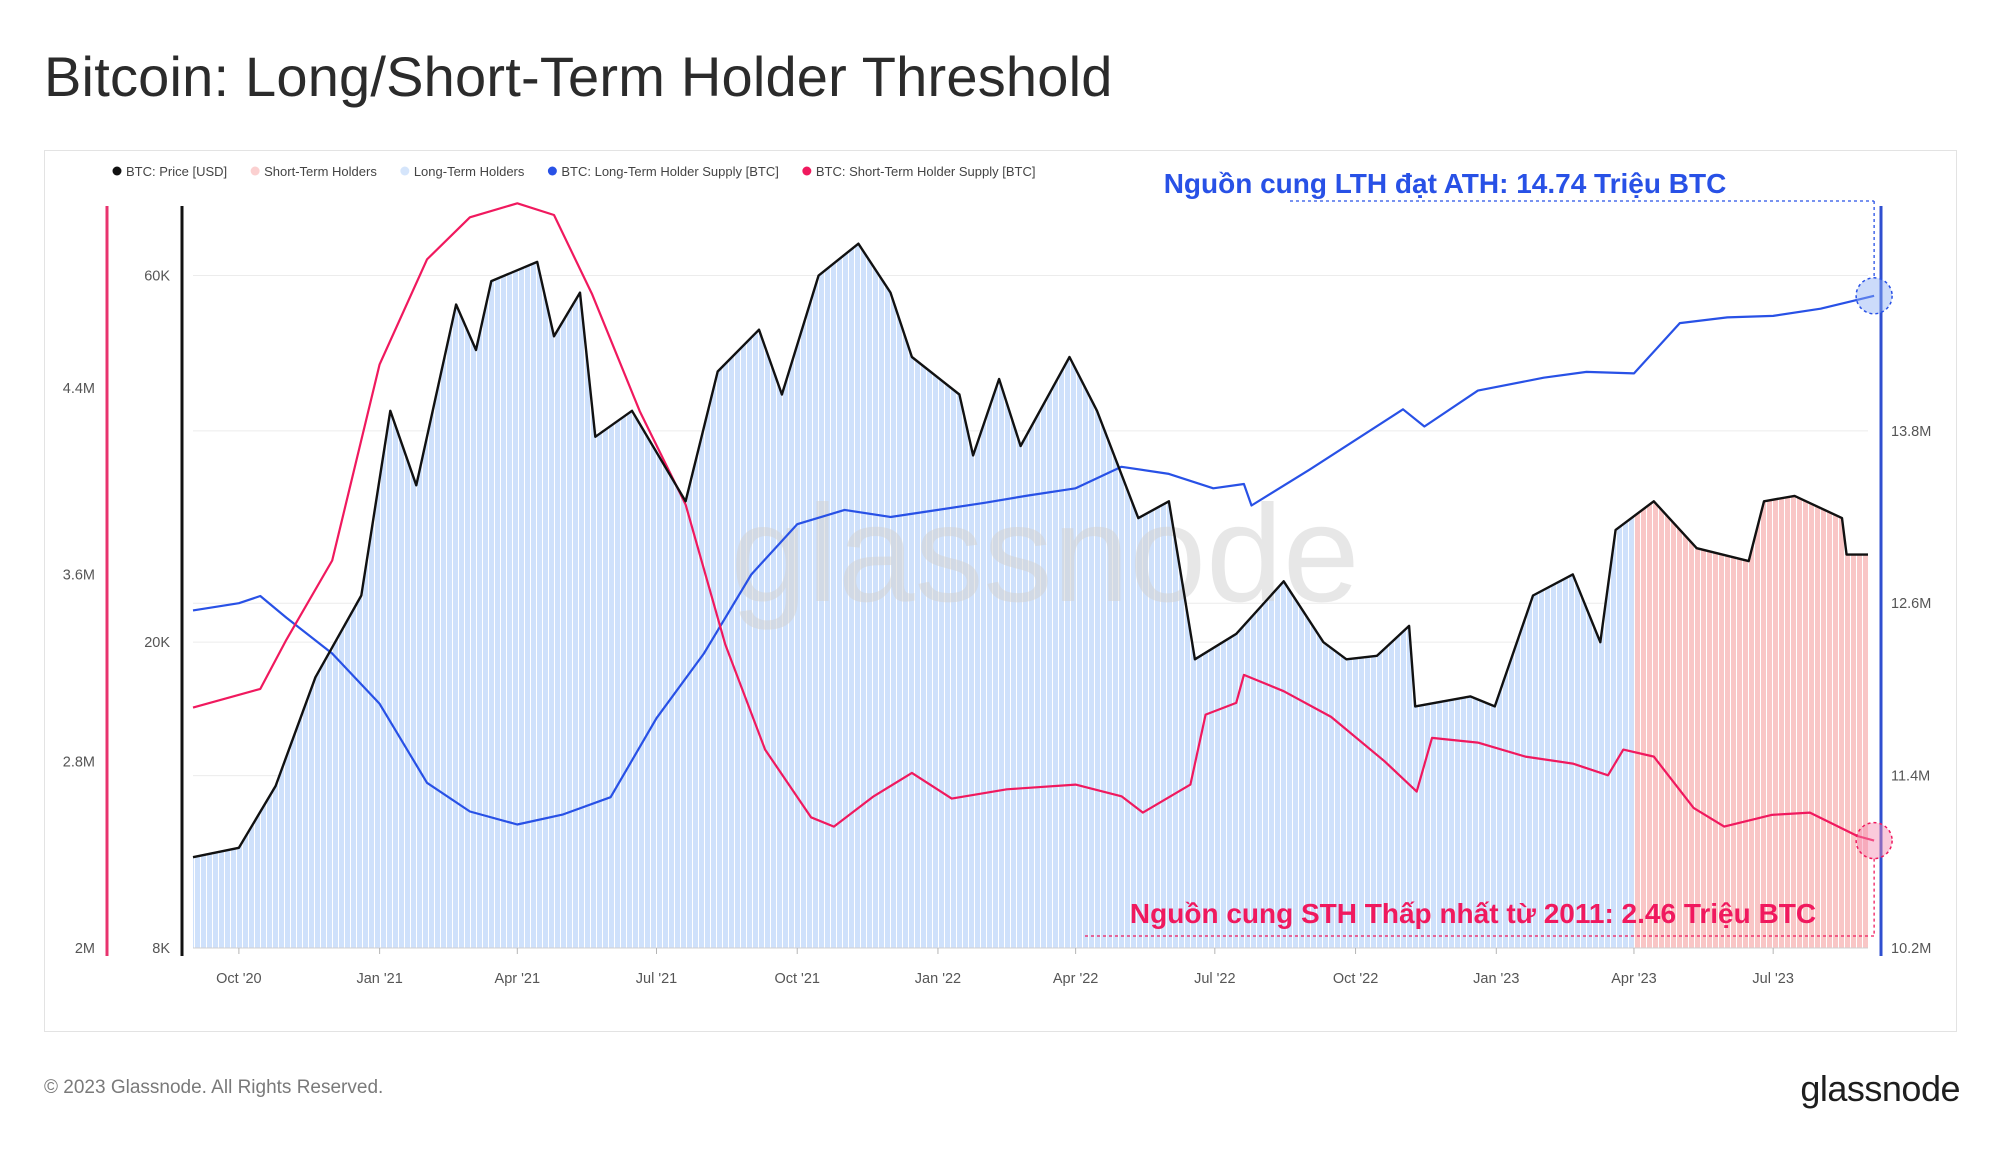  Describe the element at coordinates (379, 979) in the screenshot. I see `x-axis-tick-label: Jan '21` at that location.